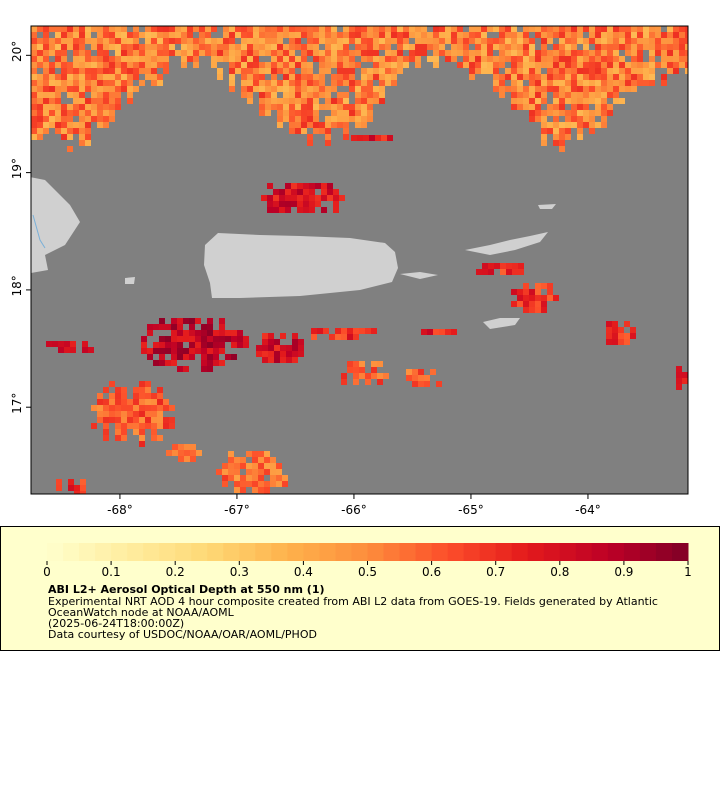 The image size is (720, 804). What do you see at coordinates (111, 572) in the screenshot?
I see `colorbar-tick-label: 0.1` at bounding box center [111, 572].